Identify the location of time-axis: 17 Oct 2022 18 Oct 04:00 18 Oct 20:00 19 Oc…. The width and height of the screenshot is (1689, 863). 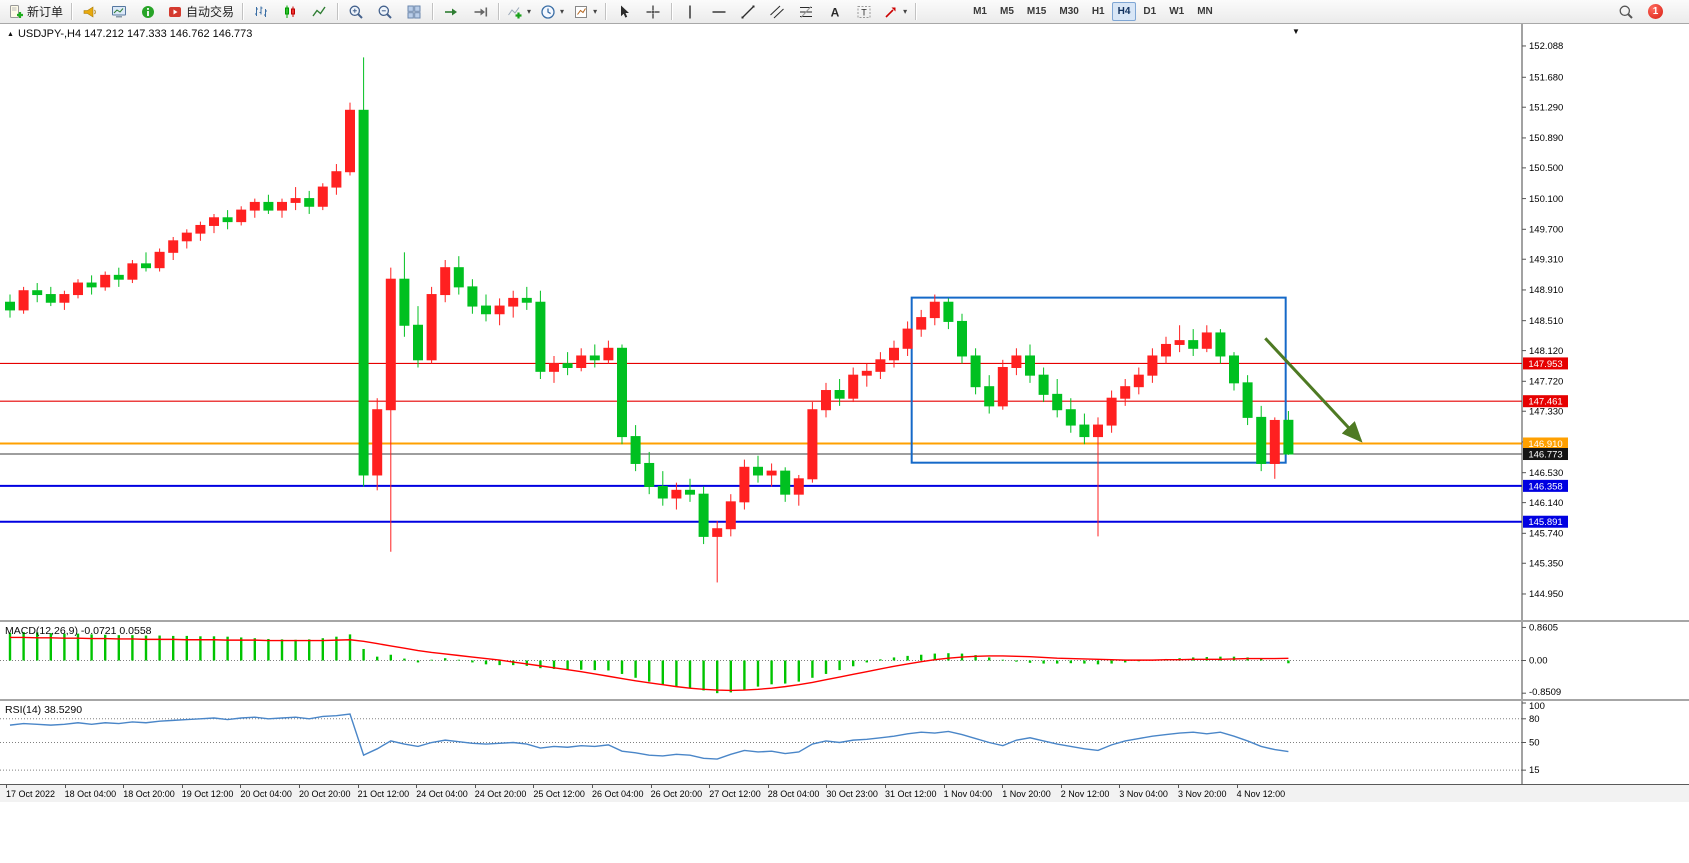
(844, 793).